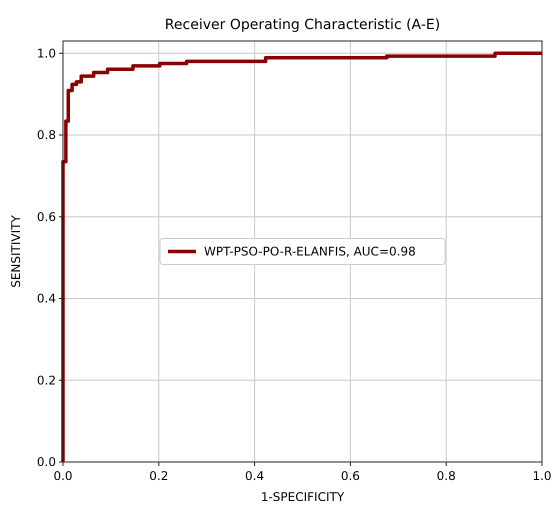 The width and height of the screenshot is (556, 509). Describe the element at coordinates (310, 251) in the screenshot. I see `legend-label: WPT-PSO-PO-R-ELANFIS, AUC=0.98` at that location.